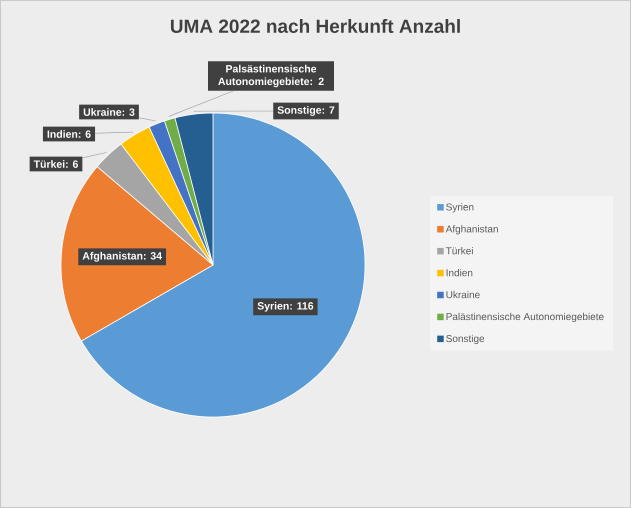  I want to click on data-label: Syrien: 116, so click(285, 307).